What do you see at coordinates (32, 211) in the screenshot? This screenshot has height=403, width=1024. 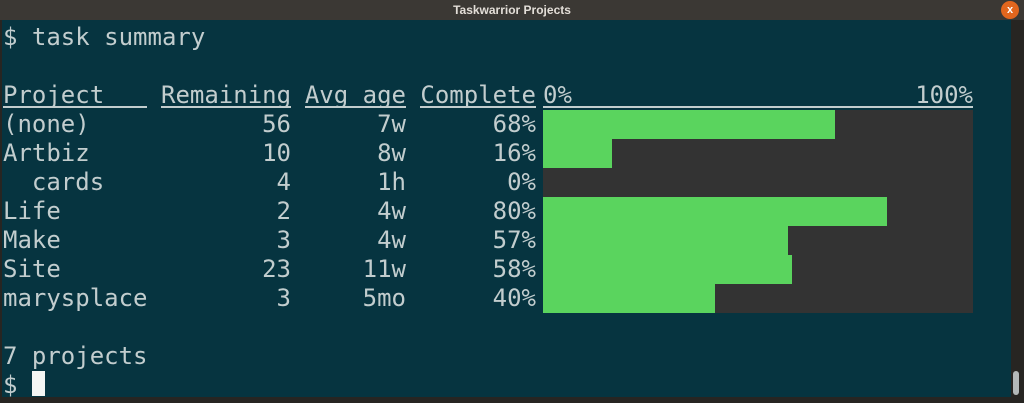 I see `project-name: Life` at bounding box center [32, 211].